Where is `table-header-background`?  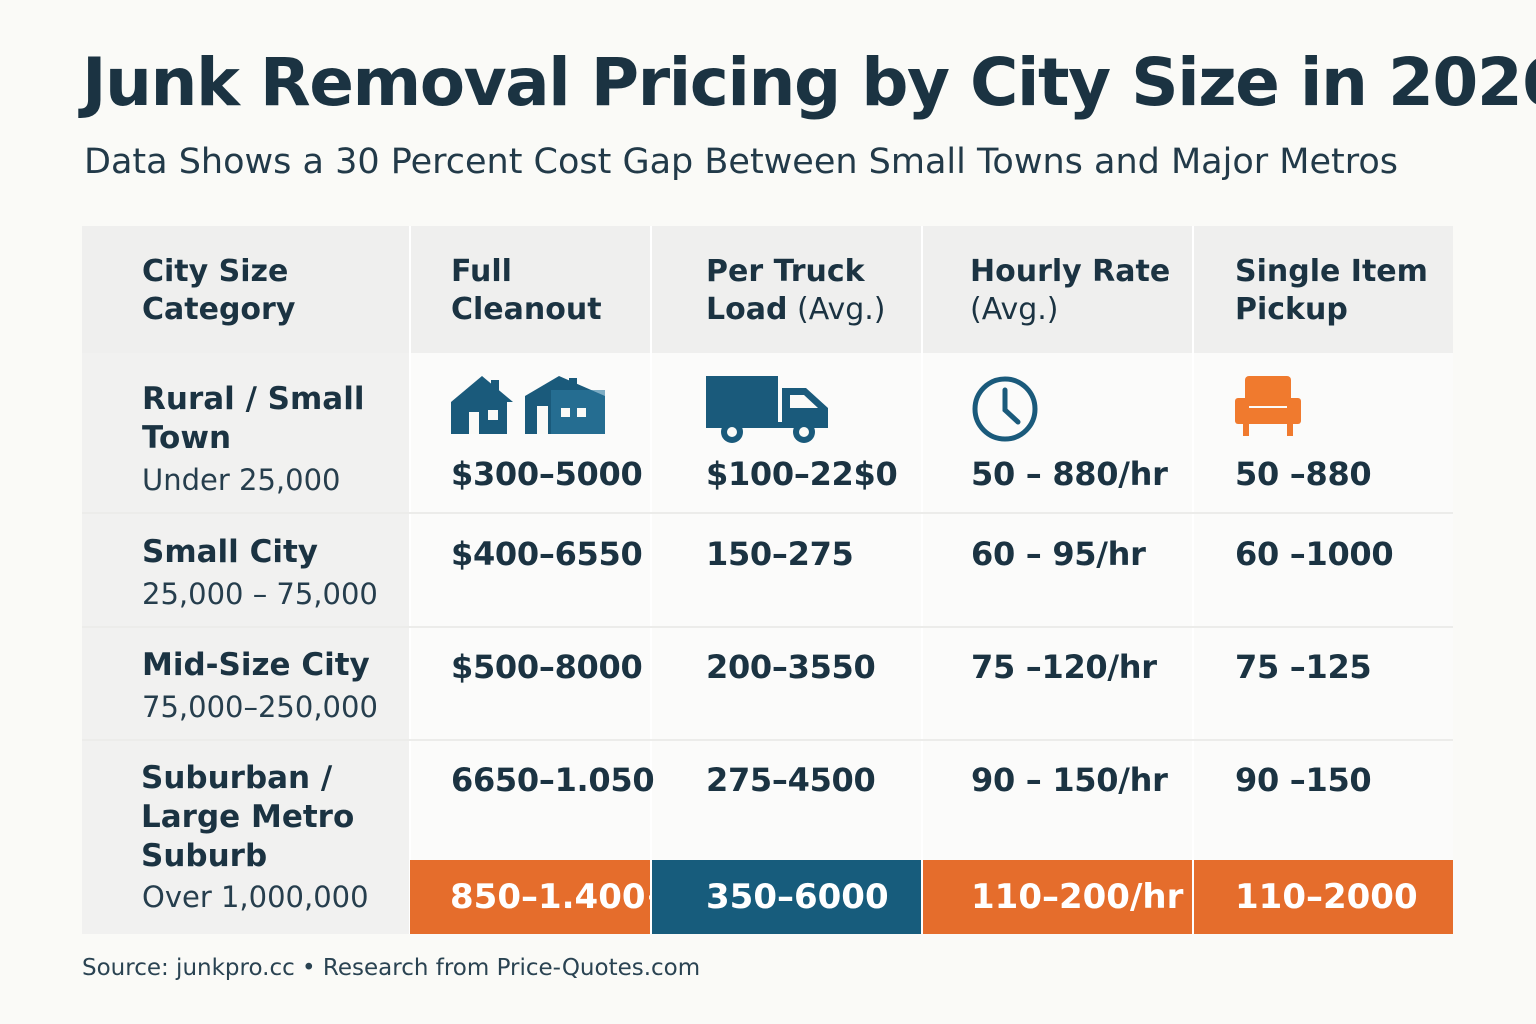
table-header-background is located at coordinates (767, 289).